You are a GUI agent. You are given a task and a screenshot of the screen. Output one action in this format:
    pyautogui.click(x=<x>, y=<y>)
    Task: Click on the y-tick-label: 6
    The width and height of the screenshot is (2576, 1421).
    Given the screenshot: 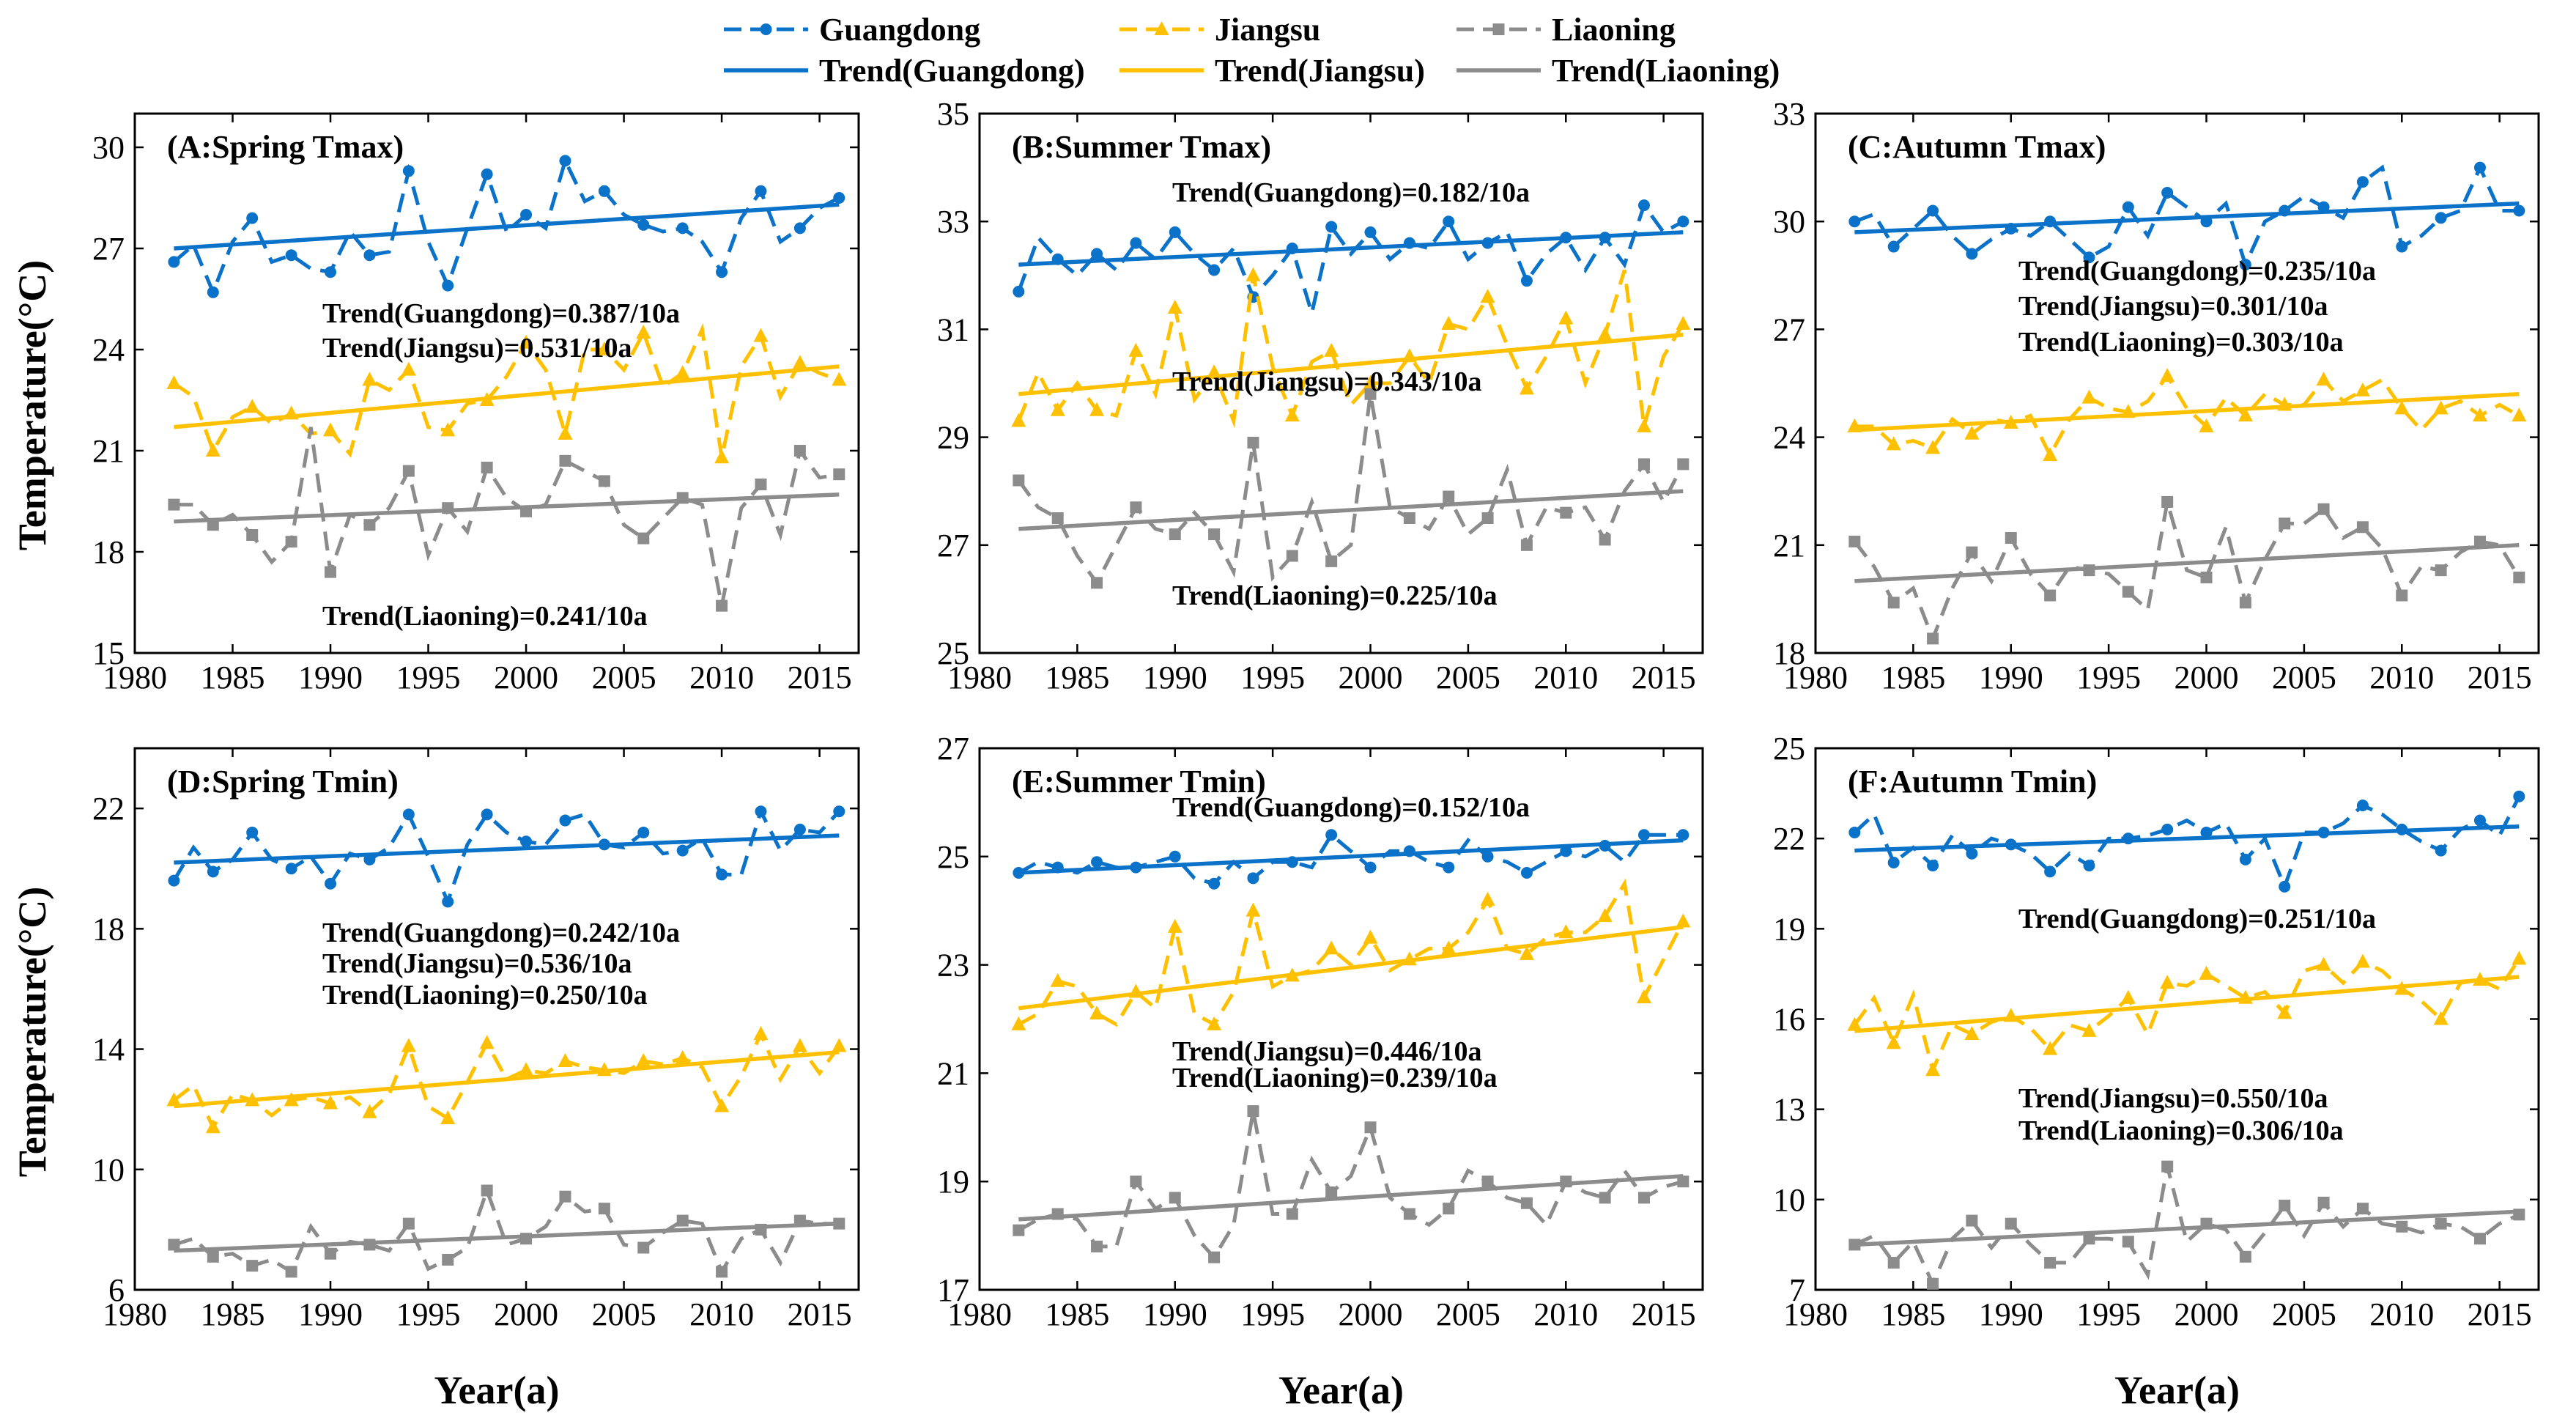 What is the action you would take?
    pyautogui.click(x=116, y=1290)
    